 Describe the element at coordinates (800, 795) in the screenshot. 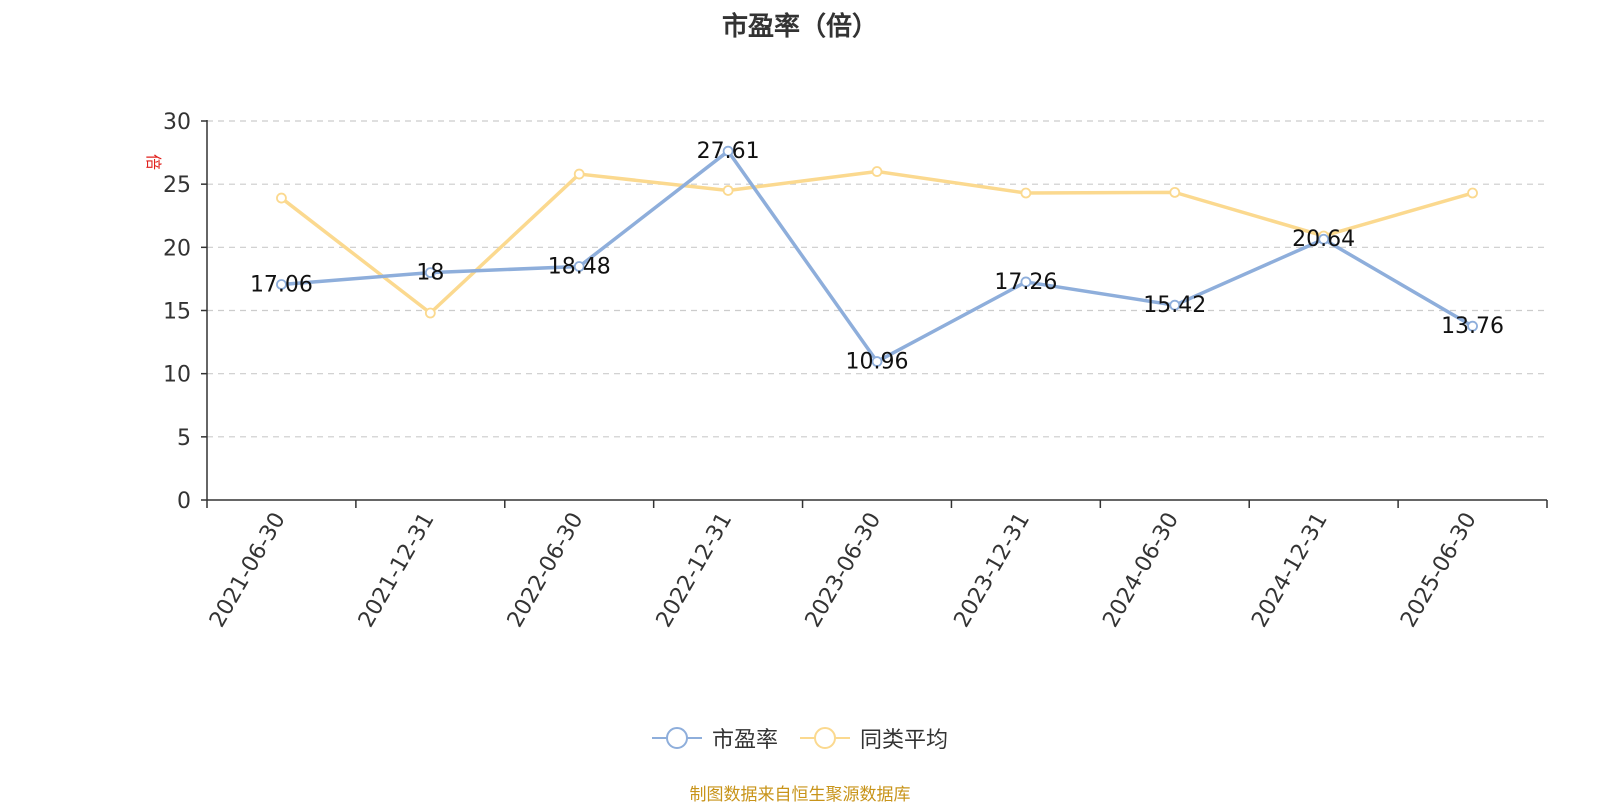

I see `source-note: 制图数据来自恒生聚源数据库` at that location.